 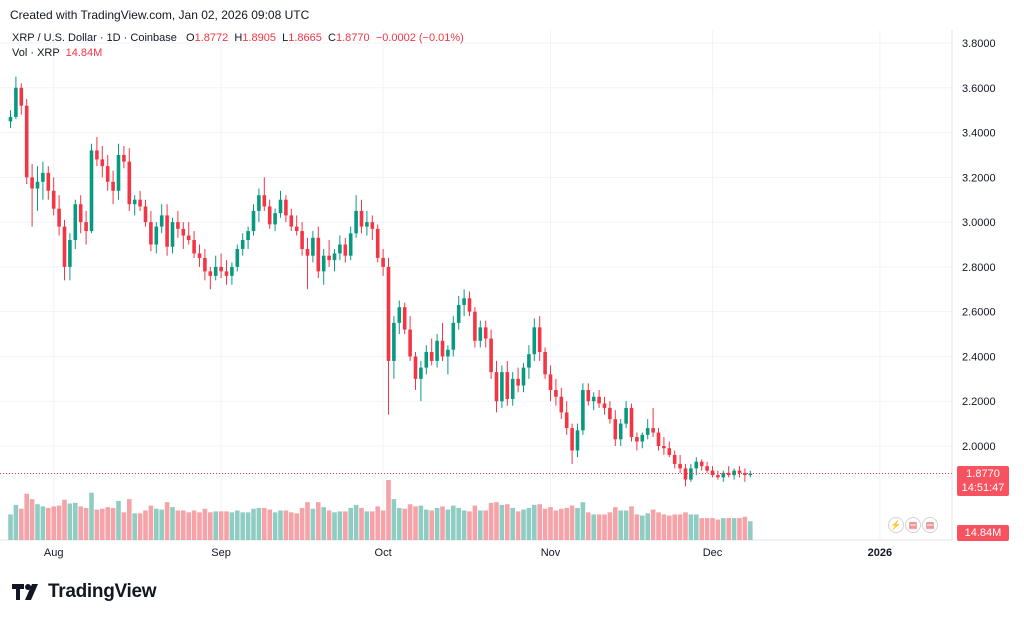 I want to click on high-value: 1.8905, so click(x=259, y=38).